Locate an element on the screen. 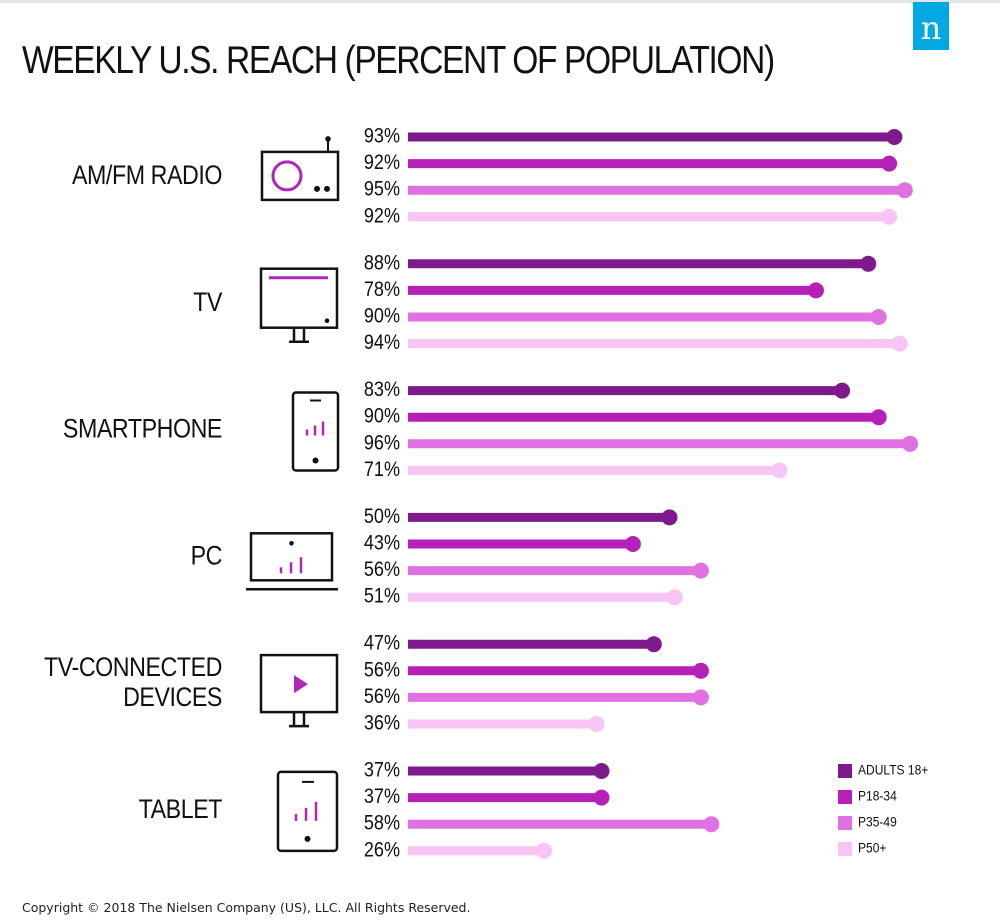  radio-antenna-tip is located at coordinates (328, 139).